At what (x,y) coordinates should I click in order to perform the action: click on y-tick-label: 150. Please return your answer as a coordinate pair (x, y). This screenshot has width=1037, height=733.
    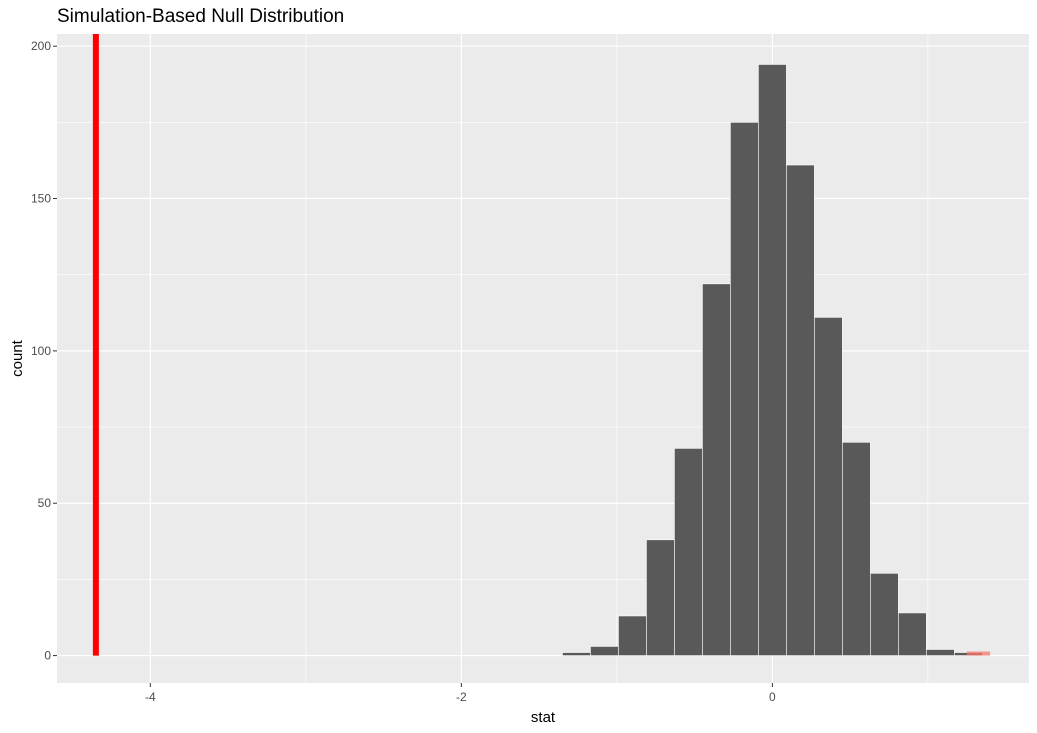
    Looking at the image, I should click on (41, 199).